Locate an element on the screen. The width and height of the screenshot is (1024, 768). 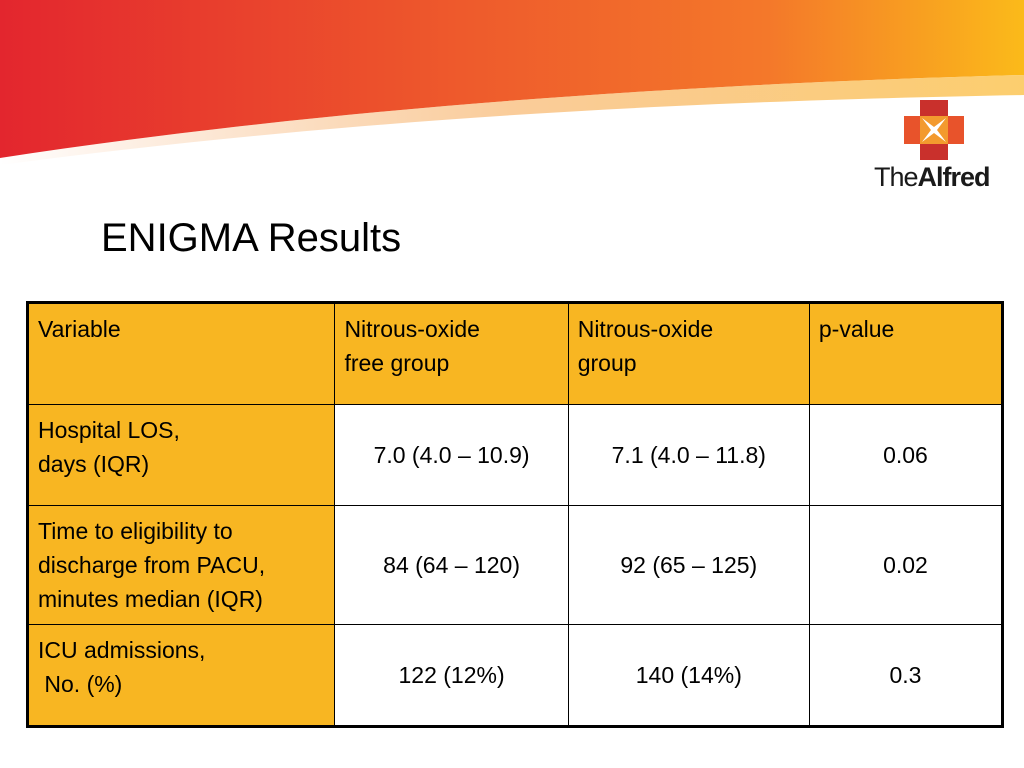
alfred-logo: TheAlfred is located at coordinates (935, 147).